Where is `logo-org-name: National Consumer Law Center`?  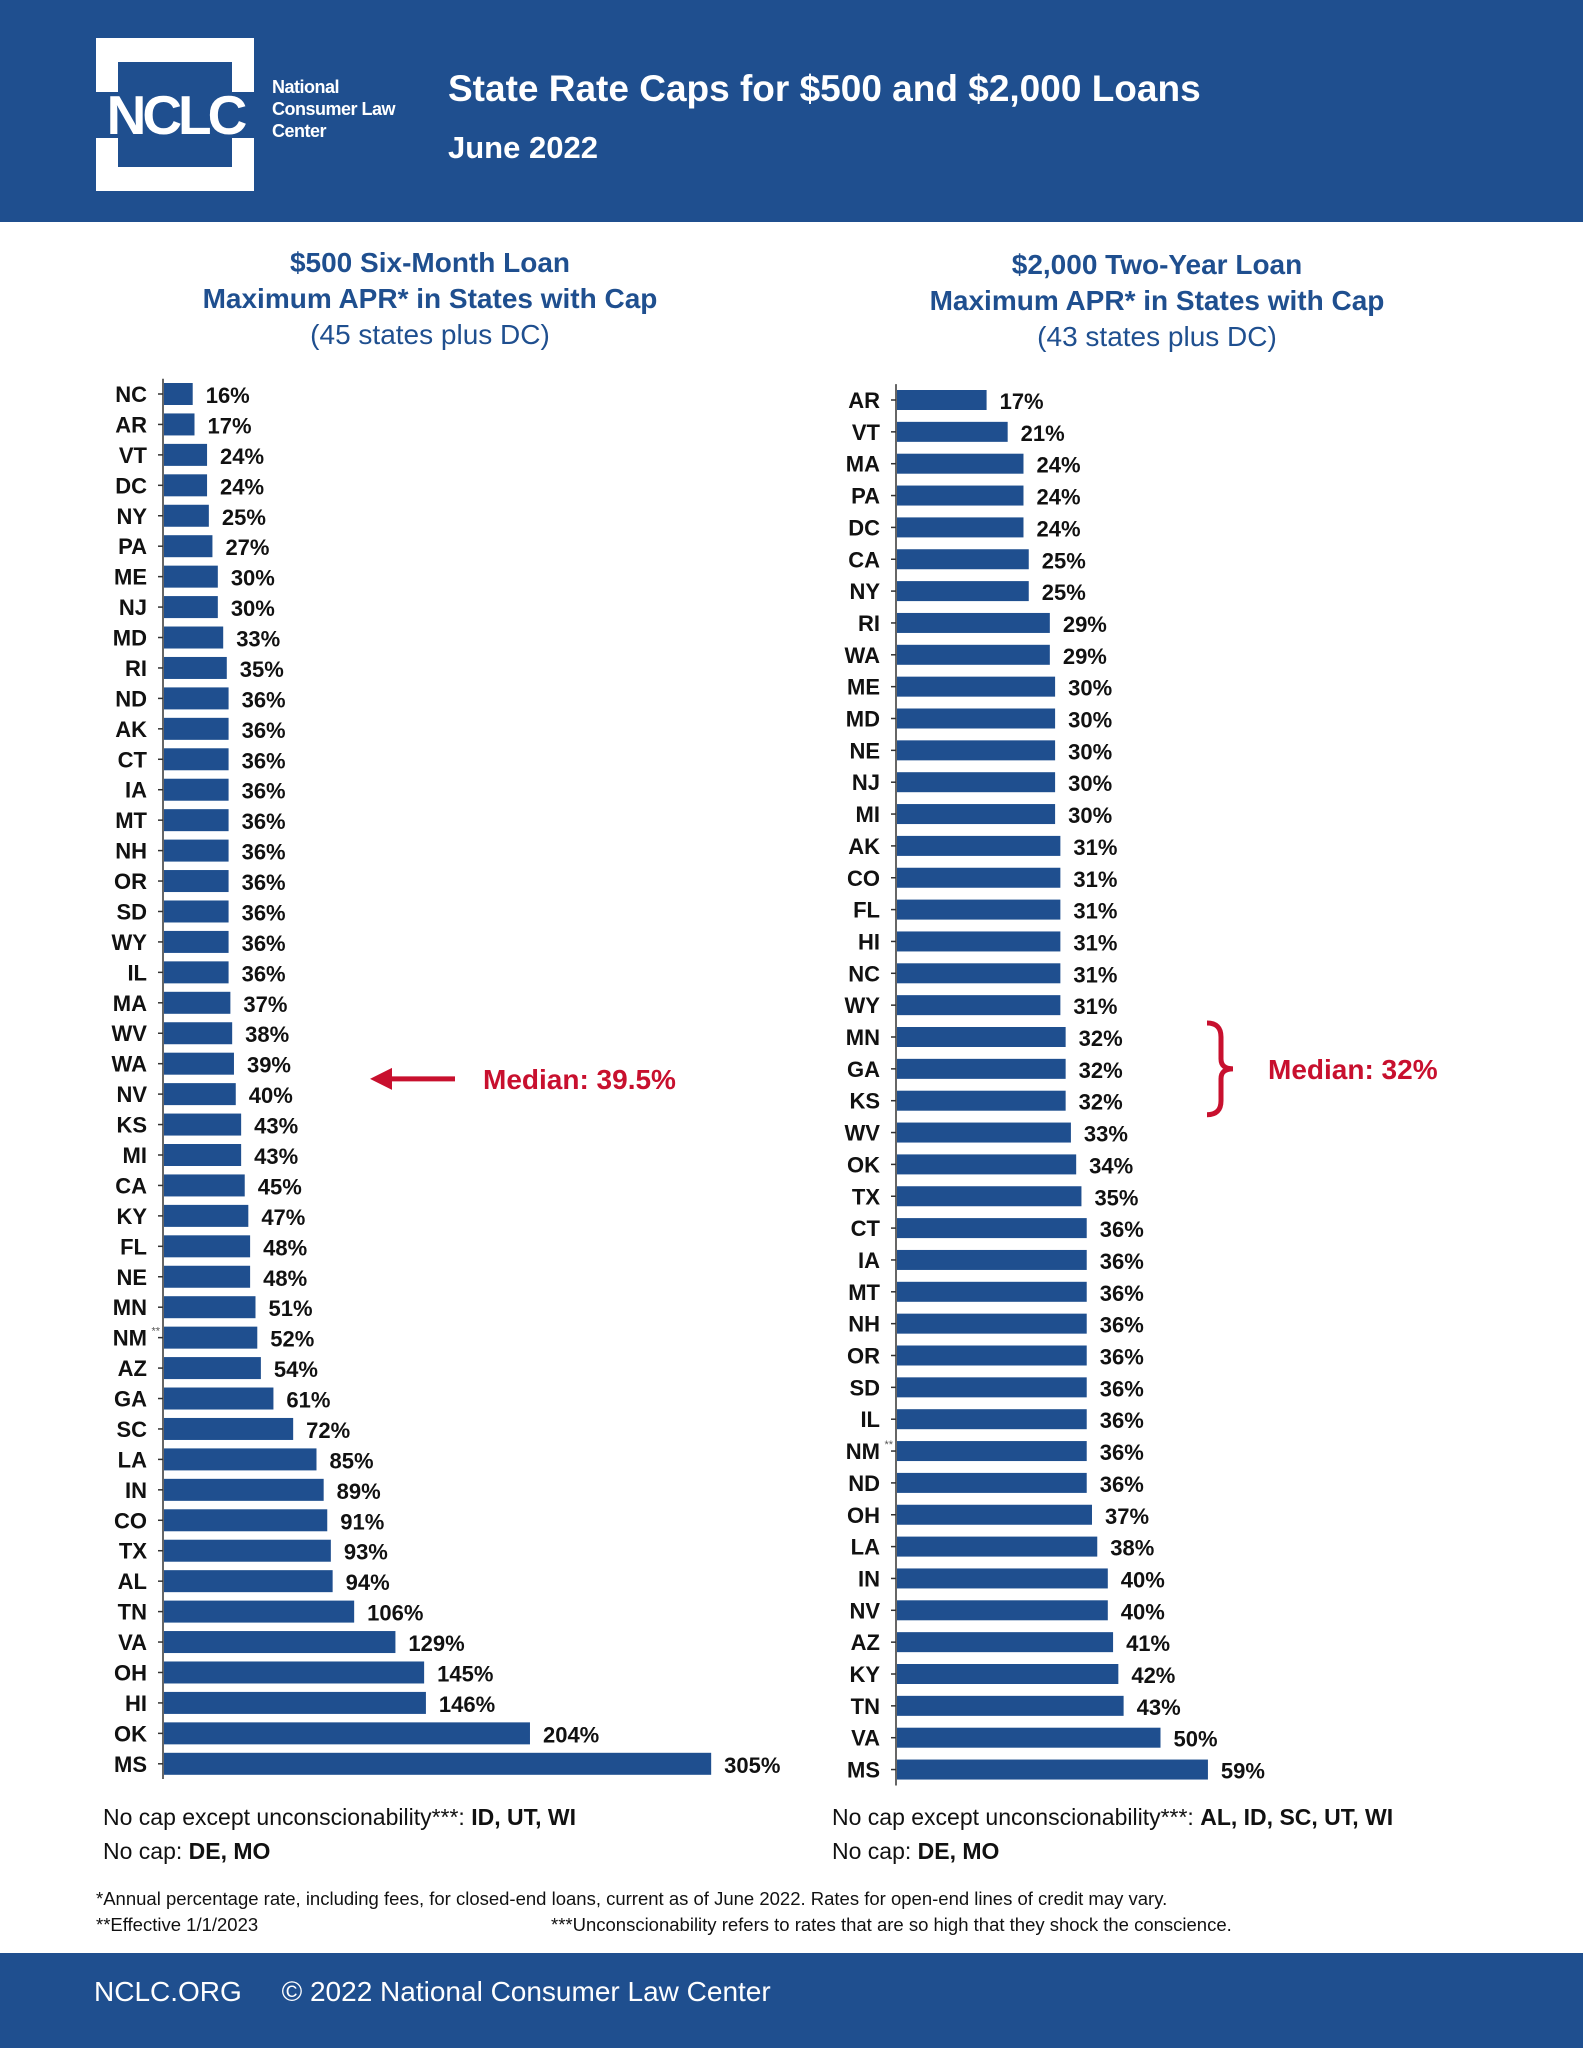
logo-org-name: National Consumer Law Center is located at coordinates (334, 109).